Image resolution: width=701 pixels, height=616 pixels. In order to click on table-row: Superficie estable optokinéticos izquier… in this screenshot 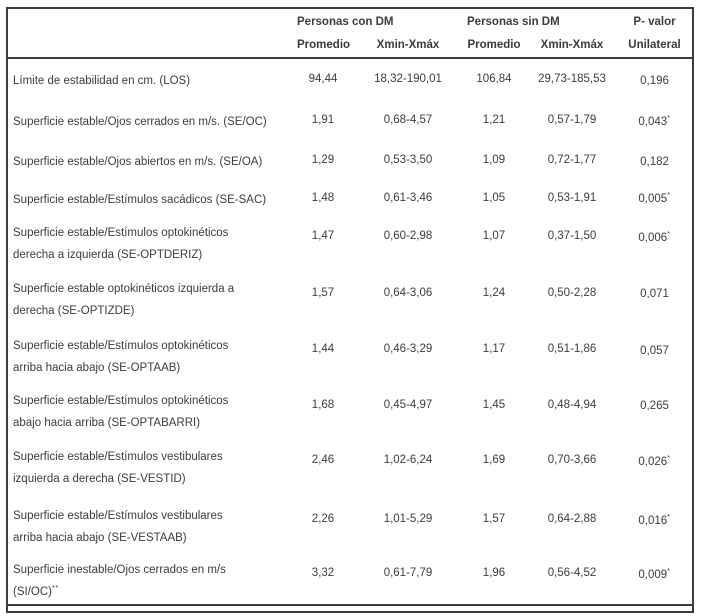, I will do `click(350, 300)`.